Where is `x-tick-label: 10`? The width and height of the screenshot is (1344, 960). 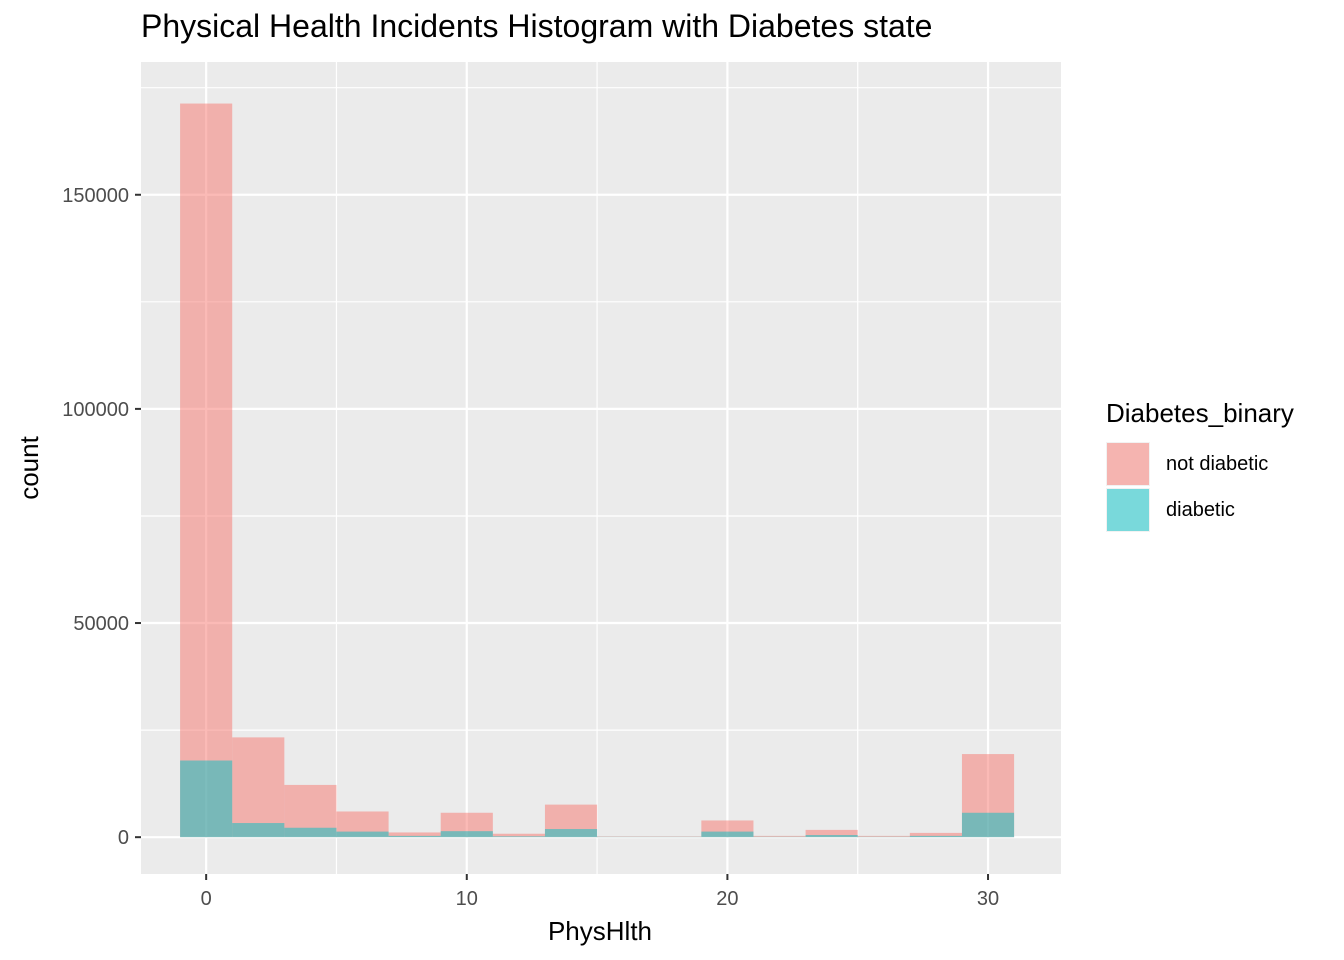
x-tick-label: 10 is located at coordinates (467, 899).